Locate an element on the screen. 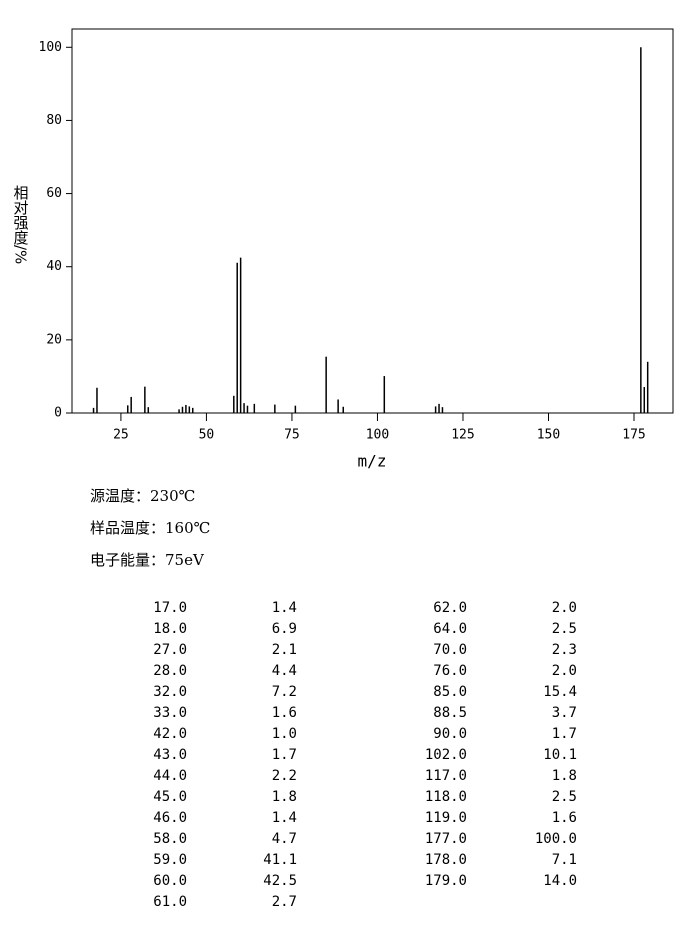 This screenshot has height=935, width=696. table-mz: 42.0 is located at coordinates (170, 734).